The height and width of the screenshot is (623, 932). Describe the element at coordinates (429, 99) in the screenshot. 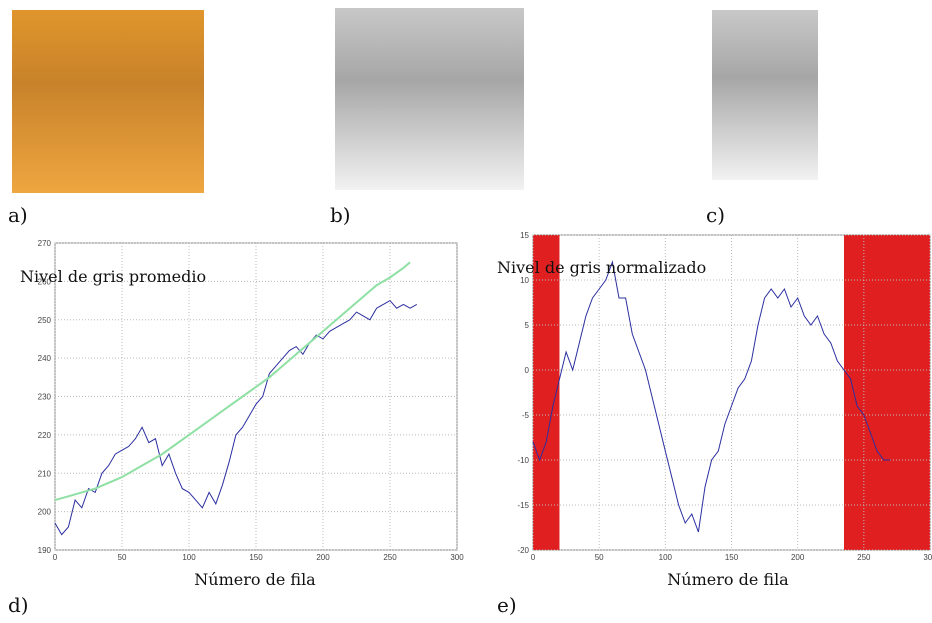

I see `image-b` at that location.